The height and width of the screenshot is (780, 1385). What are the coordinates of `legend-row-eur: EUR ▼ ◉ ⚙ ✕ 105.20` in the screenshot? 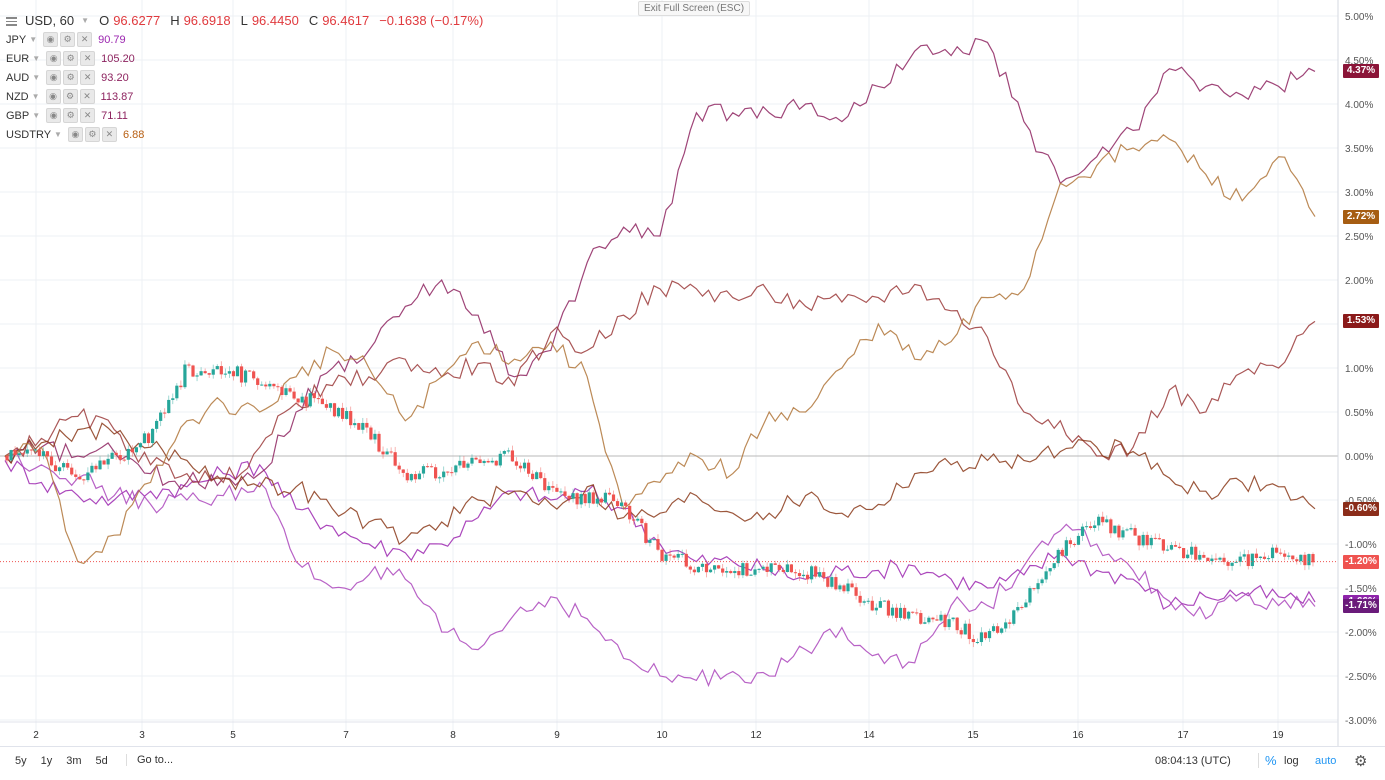 It's located at (244, 58).